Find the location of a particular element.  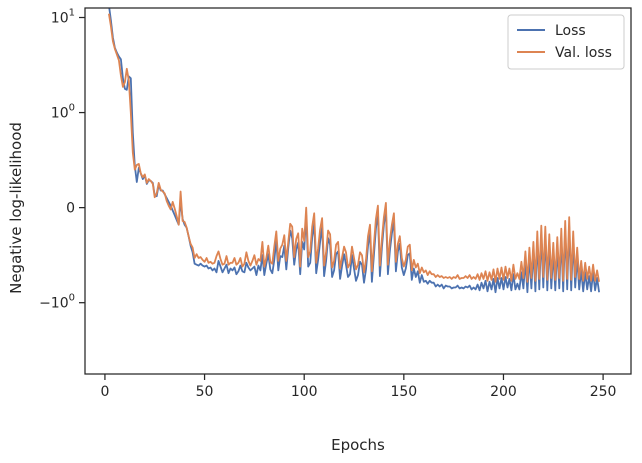

x-tick-label: 100 is located at coordinates (304, 392).